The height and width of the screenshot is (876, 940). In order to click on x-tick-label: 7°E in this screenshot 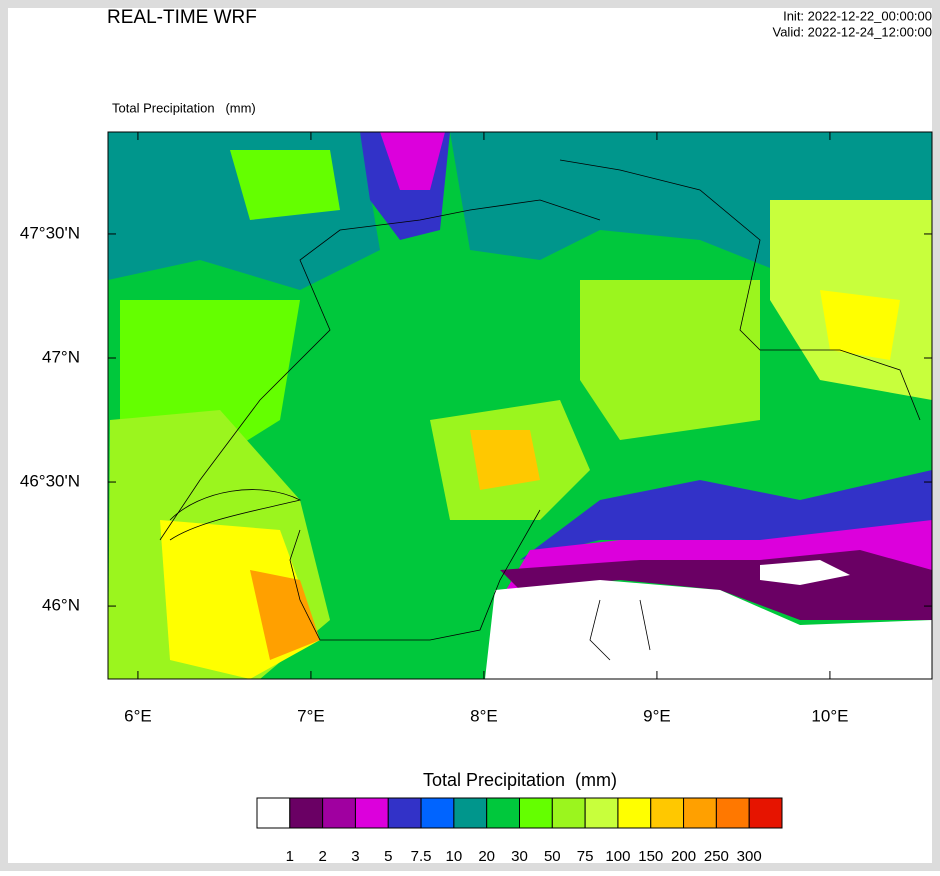, I will do `click(311, 715)`.